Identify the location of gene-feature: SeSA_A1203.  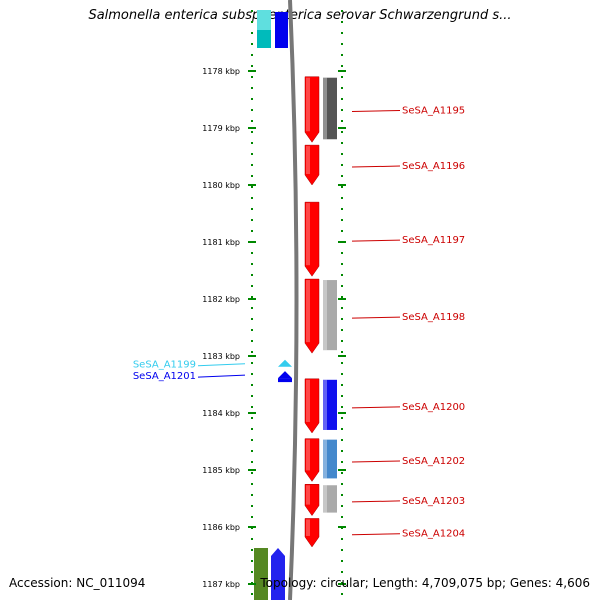
(384, 500).